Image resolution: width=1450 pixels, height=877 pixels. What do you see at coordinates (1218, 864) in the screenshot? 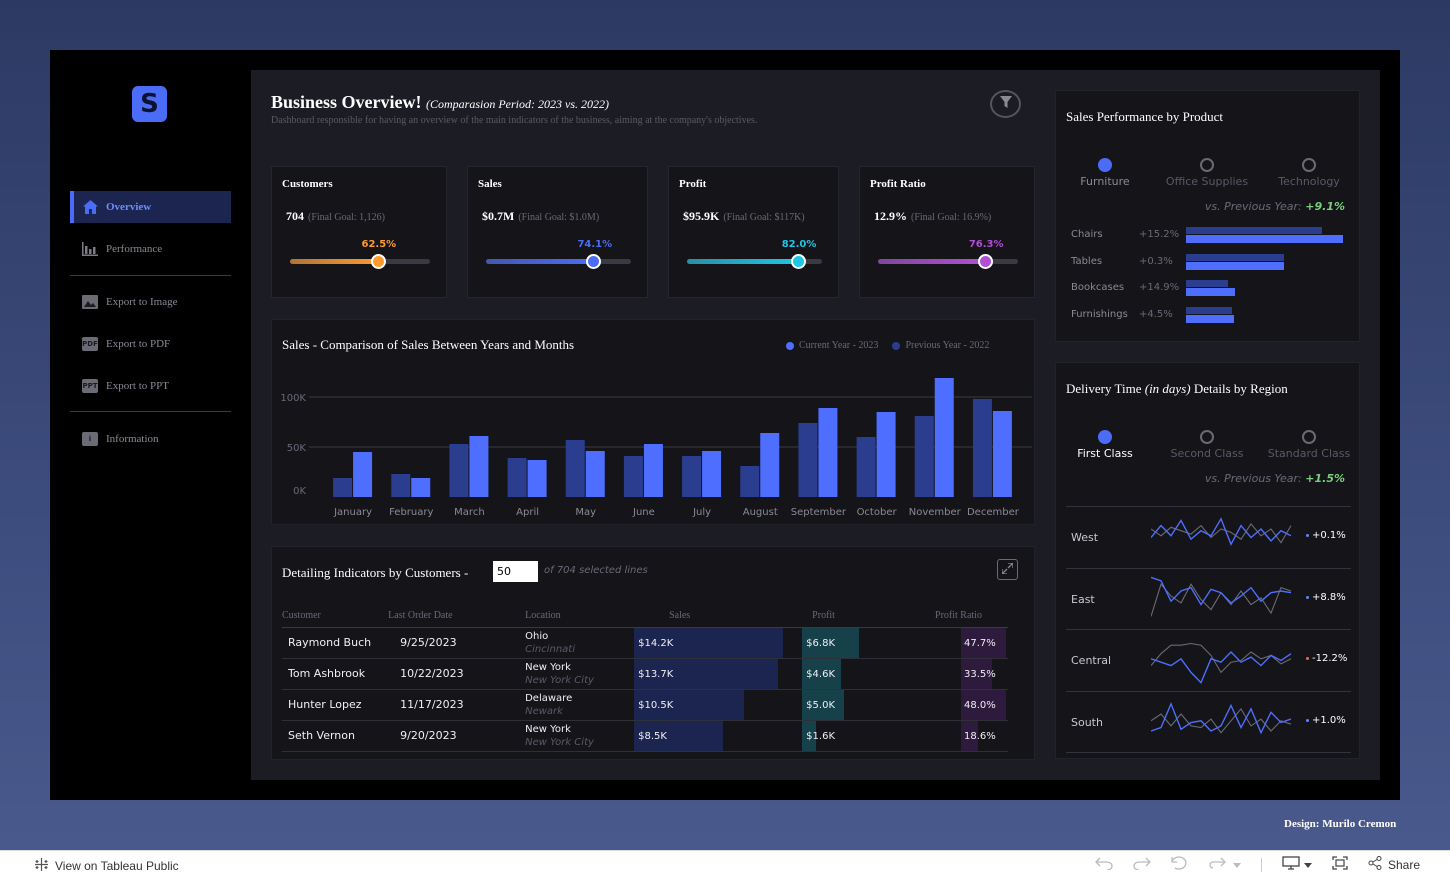
I see `refresh-icon` at bounding box center [1218, 864].